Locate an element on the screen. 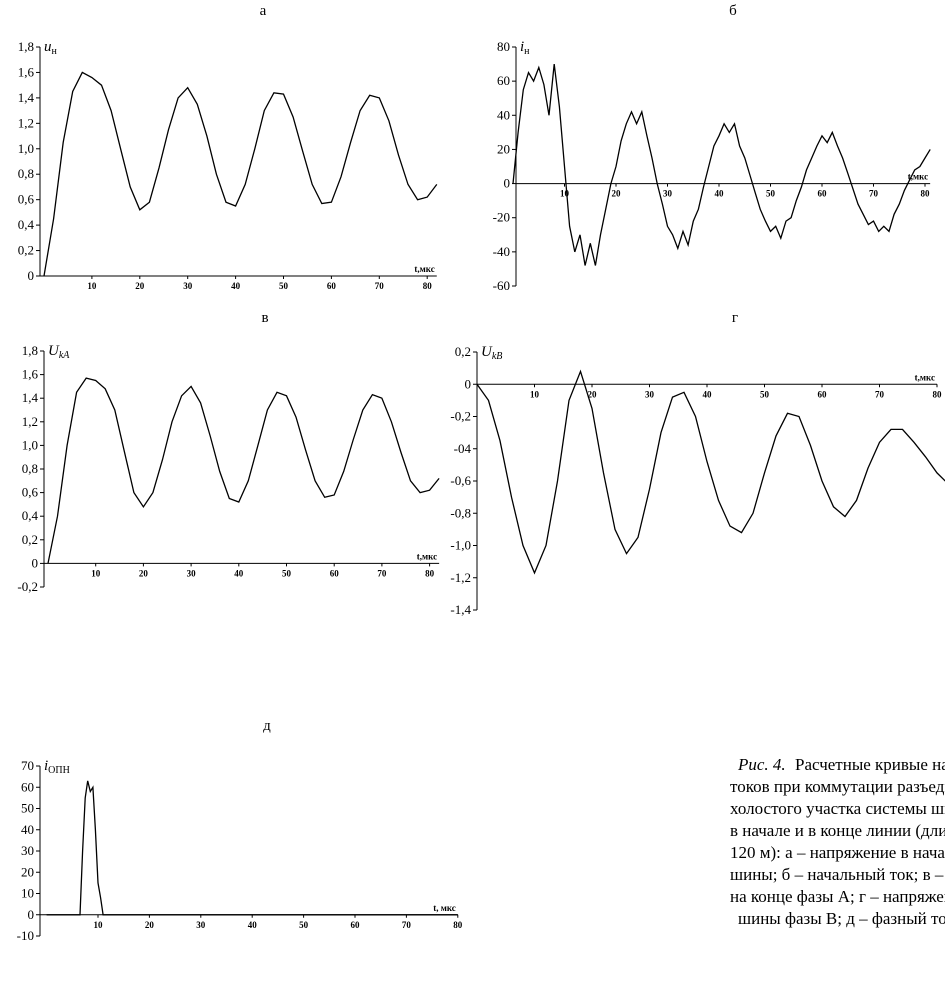 The width and height of the screenshot is (945, 983). caption-line: шины; б – начальный ток; в – напряжение is located at coordinates (837, 874).